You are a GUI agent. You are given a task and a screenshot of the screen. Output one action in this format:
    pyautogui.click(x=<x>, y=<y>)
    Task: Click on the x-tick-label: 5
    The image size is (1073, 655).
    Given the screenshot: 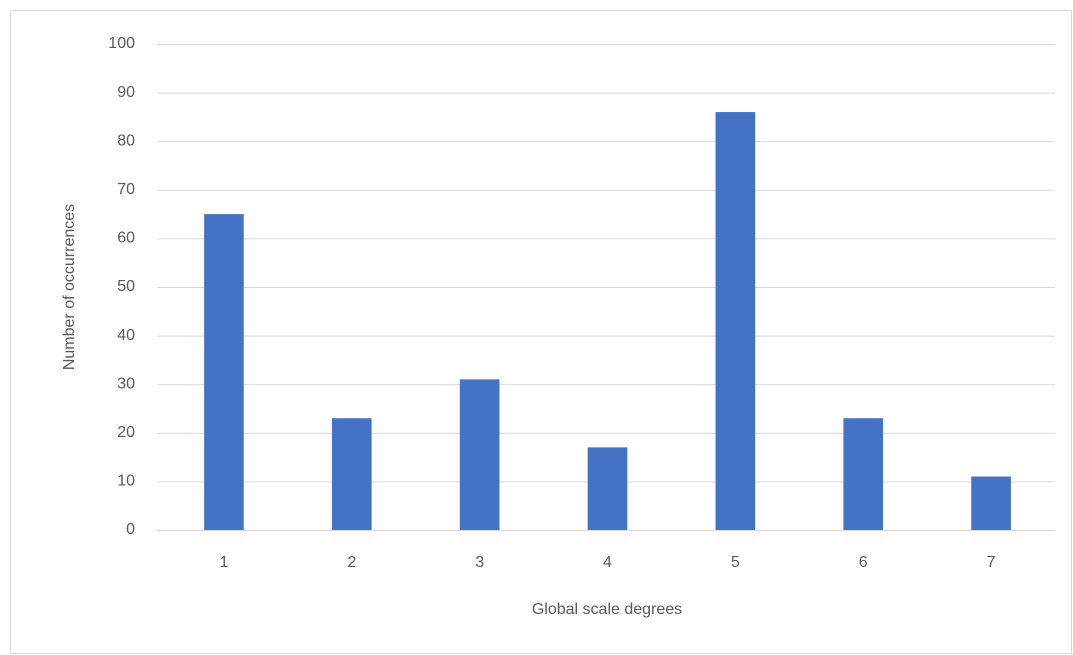 What is the action you would take?
    pyautogui.click(x=735, y=562)
    